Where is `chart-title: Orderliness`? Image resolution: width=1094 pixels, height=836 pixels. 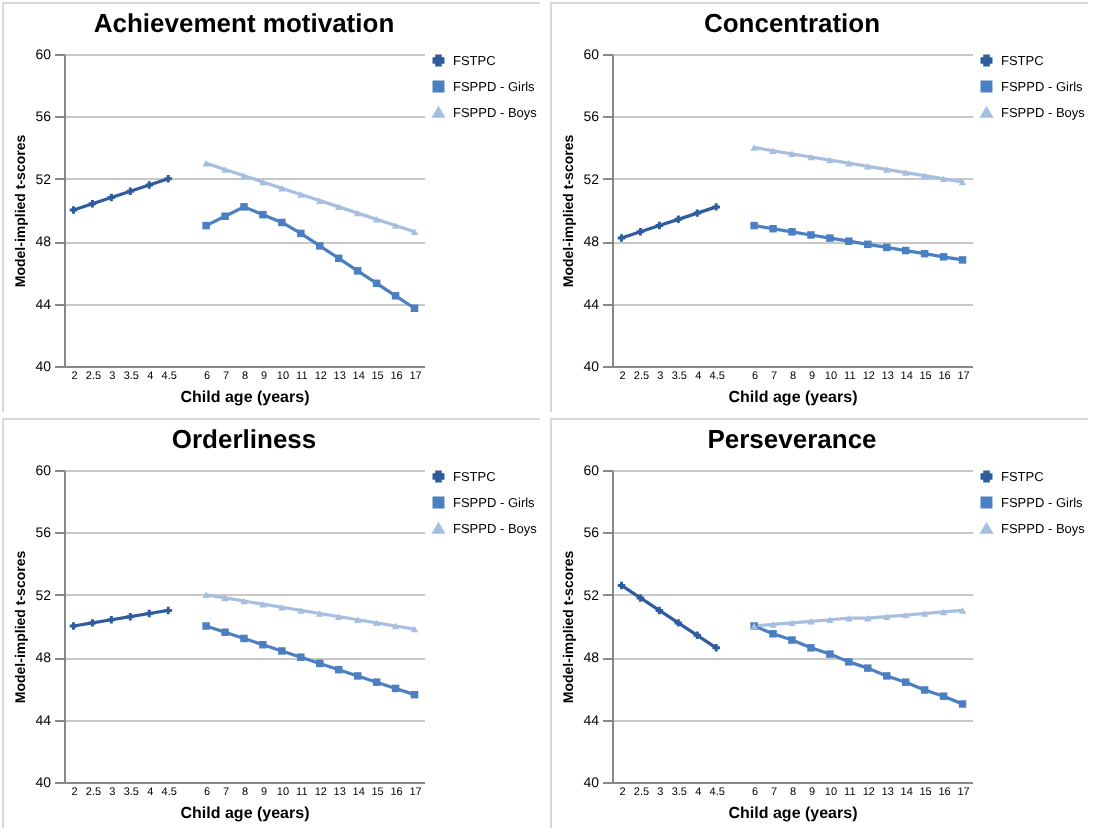
chart-title: Orderliness is located at coordinates (244, 439).